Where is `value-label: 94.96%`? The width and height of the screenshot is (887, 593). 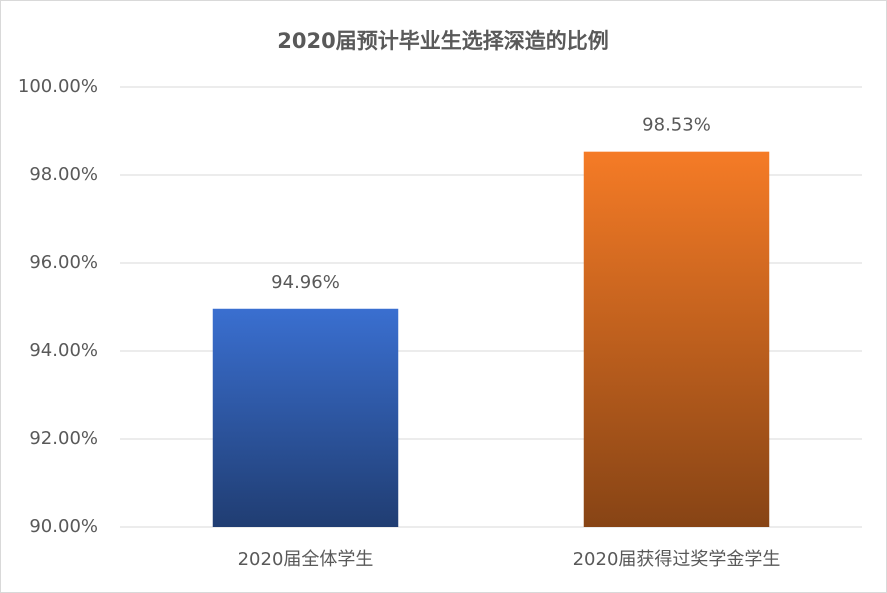
value-label: 94.96% is located at coordinates (305, 282).